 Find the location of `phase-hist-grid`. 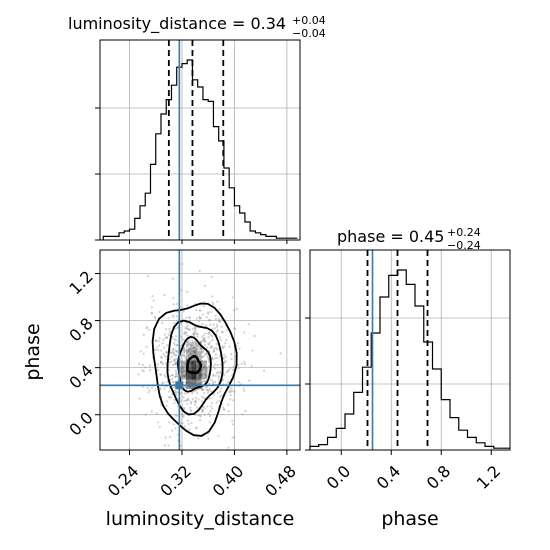

phase-hist-grid is located at coordinates (410, 350).